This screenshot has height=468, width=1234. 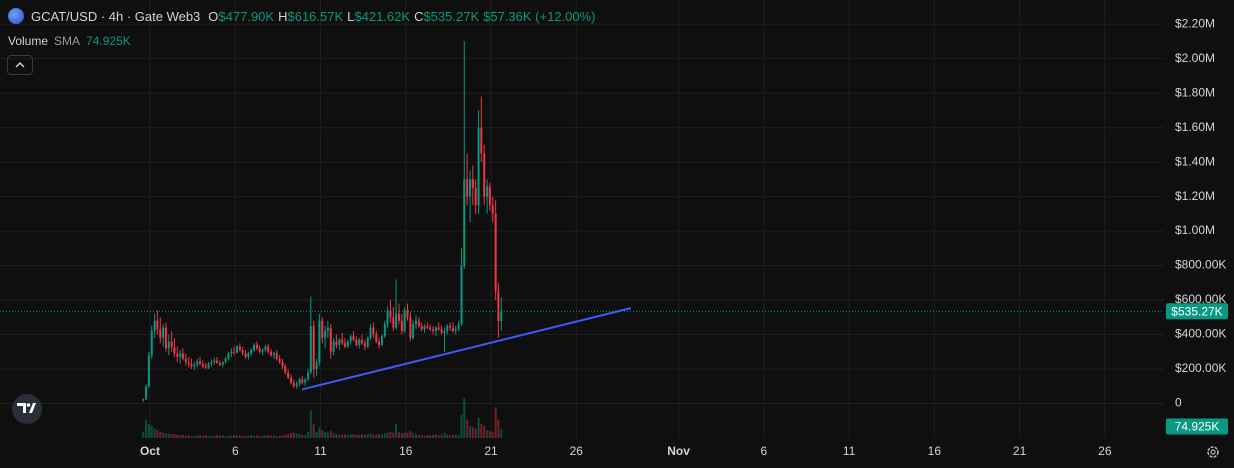 I want to click on ohlc-item: H$616.57K, so click(x=310, y=16).